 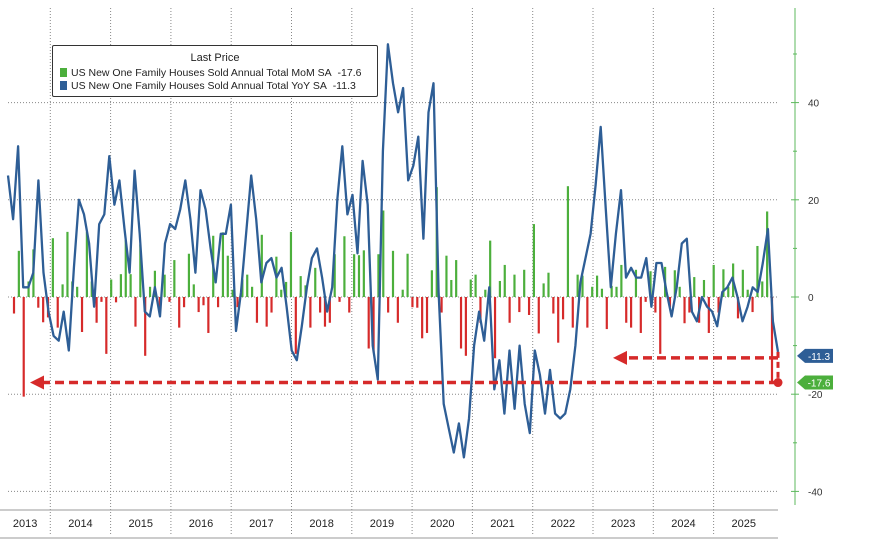 I want to click on x-tick-label: 2014, so click(x=80, y=524).